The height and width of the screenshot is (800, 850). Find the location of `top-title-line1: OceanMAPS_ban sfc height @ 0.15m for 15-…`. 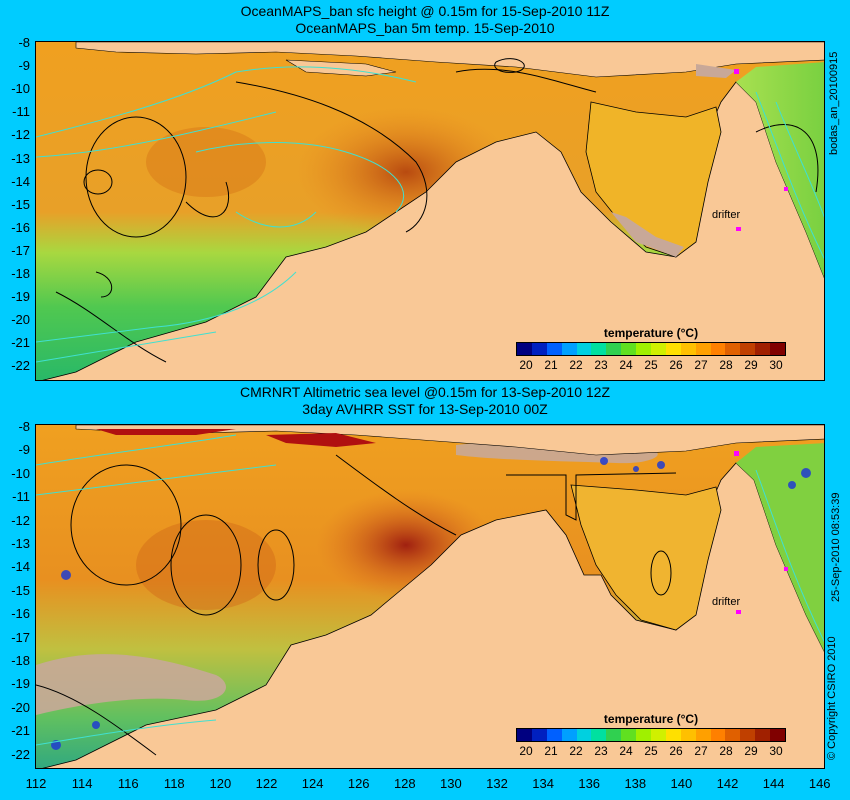

top-title-line1: OceanMAPS_ban sfc height @ 0.15m for 15-… is located at coordinates (425, 11).